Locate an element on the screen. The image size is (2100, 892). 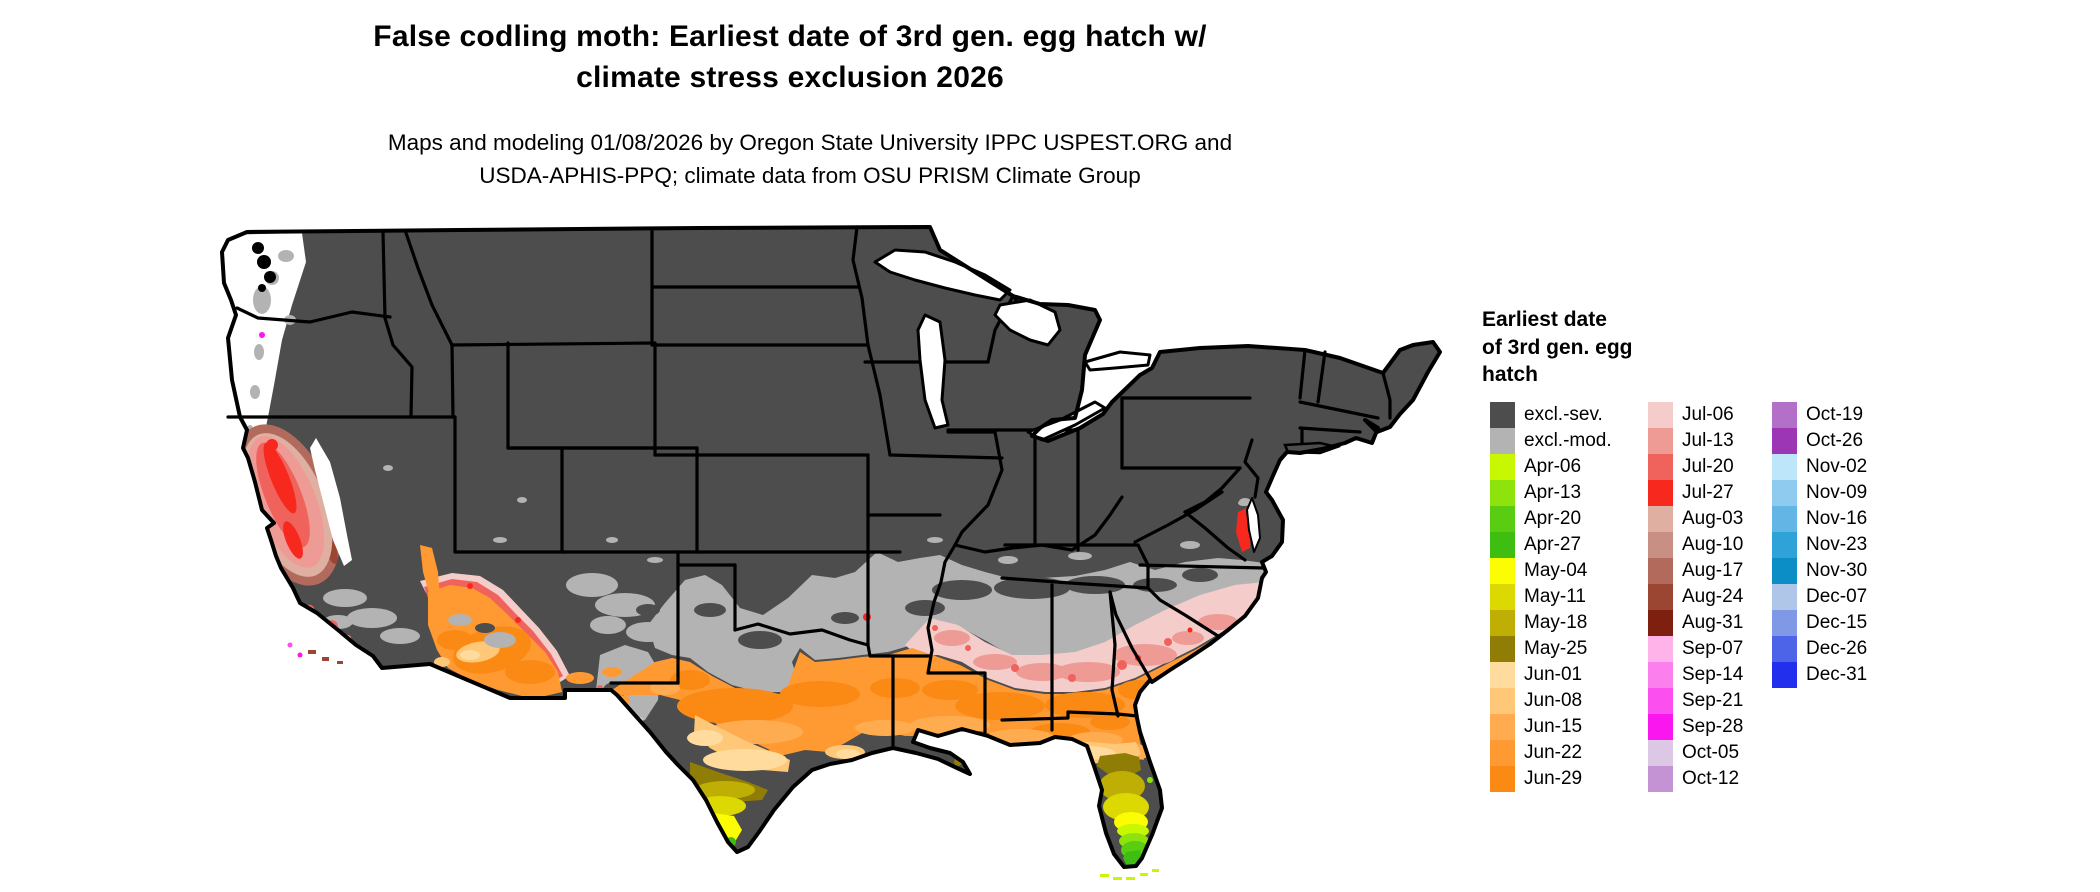
legend-row: Jul-27 is located at coordinates (1695, 493).